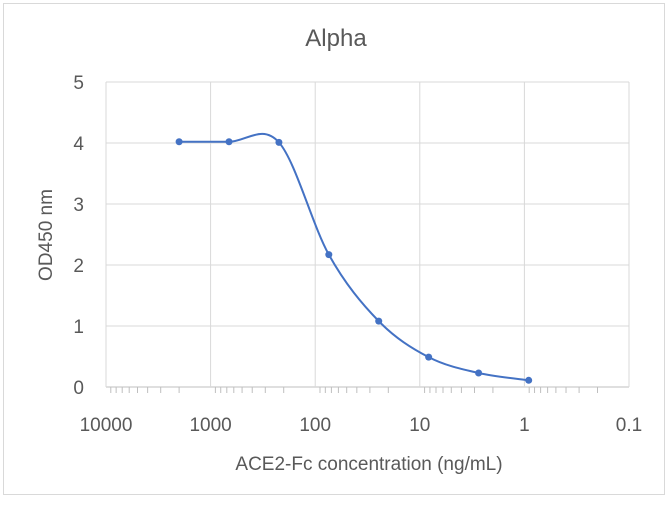 Image resolution: width=670 pixels, height=505 pixels. Describe the element at coordinates (46, 235) in the screenshot. I see `y-axis-label: OD450 nm` at that location.